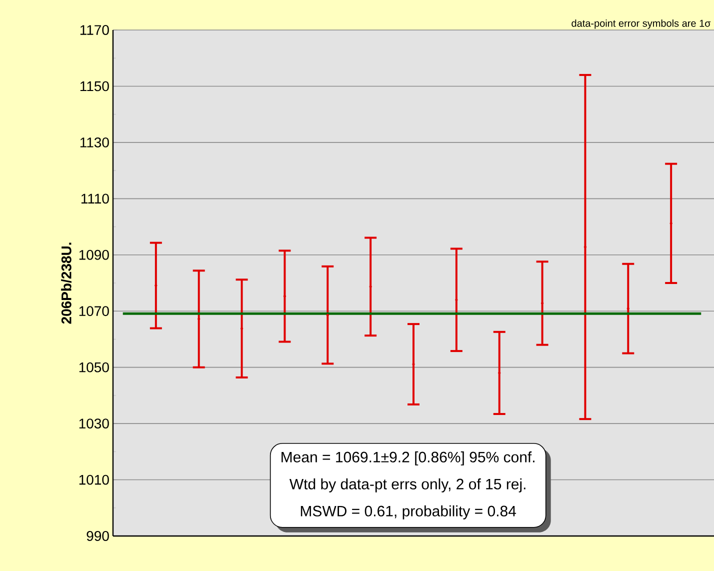 Image resolution: width=714 pixels, height=571 pixels. I want to click on y-tick-label: 1150, so click(94, 86).